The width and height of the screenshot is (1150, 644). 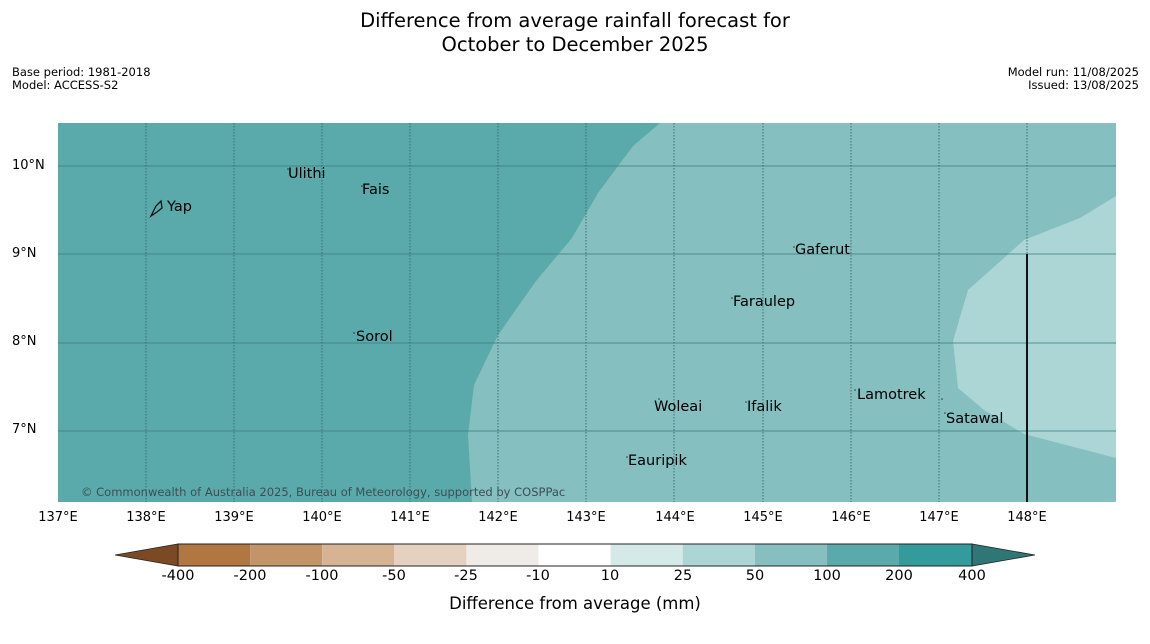 I want to click on lat-label-7n: 7°N, so click(x=24, y=429).